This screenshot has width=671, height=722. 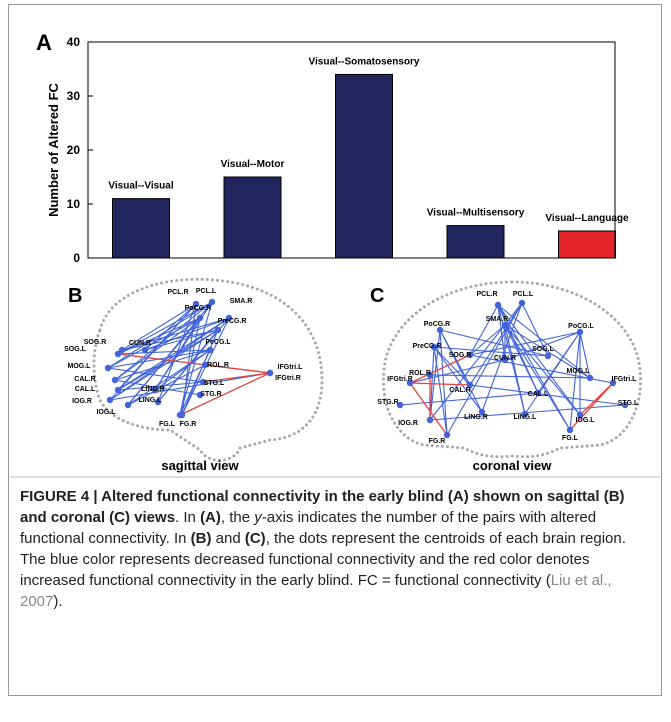 What do you see at coordinates (513, 465) in the screenshot?
I see `view-label: coronal view` at bounding box center [513, 465].